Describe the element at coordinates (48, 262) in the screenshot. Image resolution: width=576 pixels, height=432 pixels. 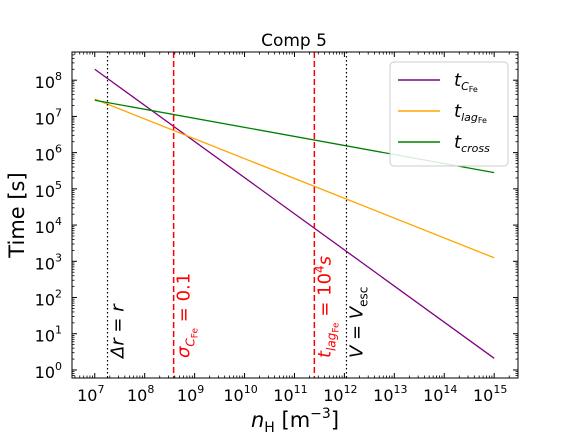
I see `y-tick-label-3: 10³` at that location.